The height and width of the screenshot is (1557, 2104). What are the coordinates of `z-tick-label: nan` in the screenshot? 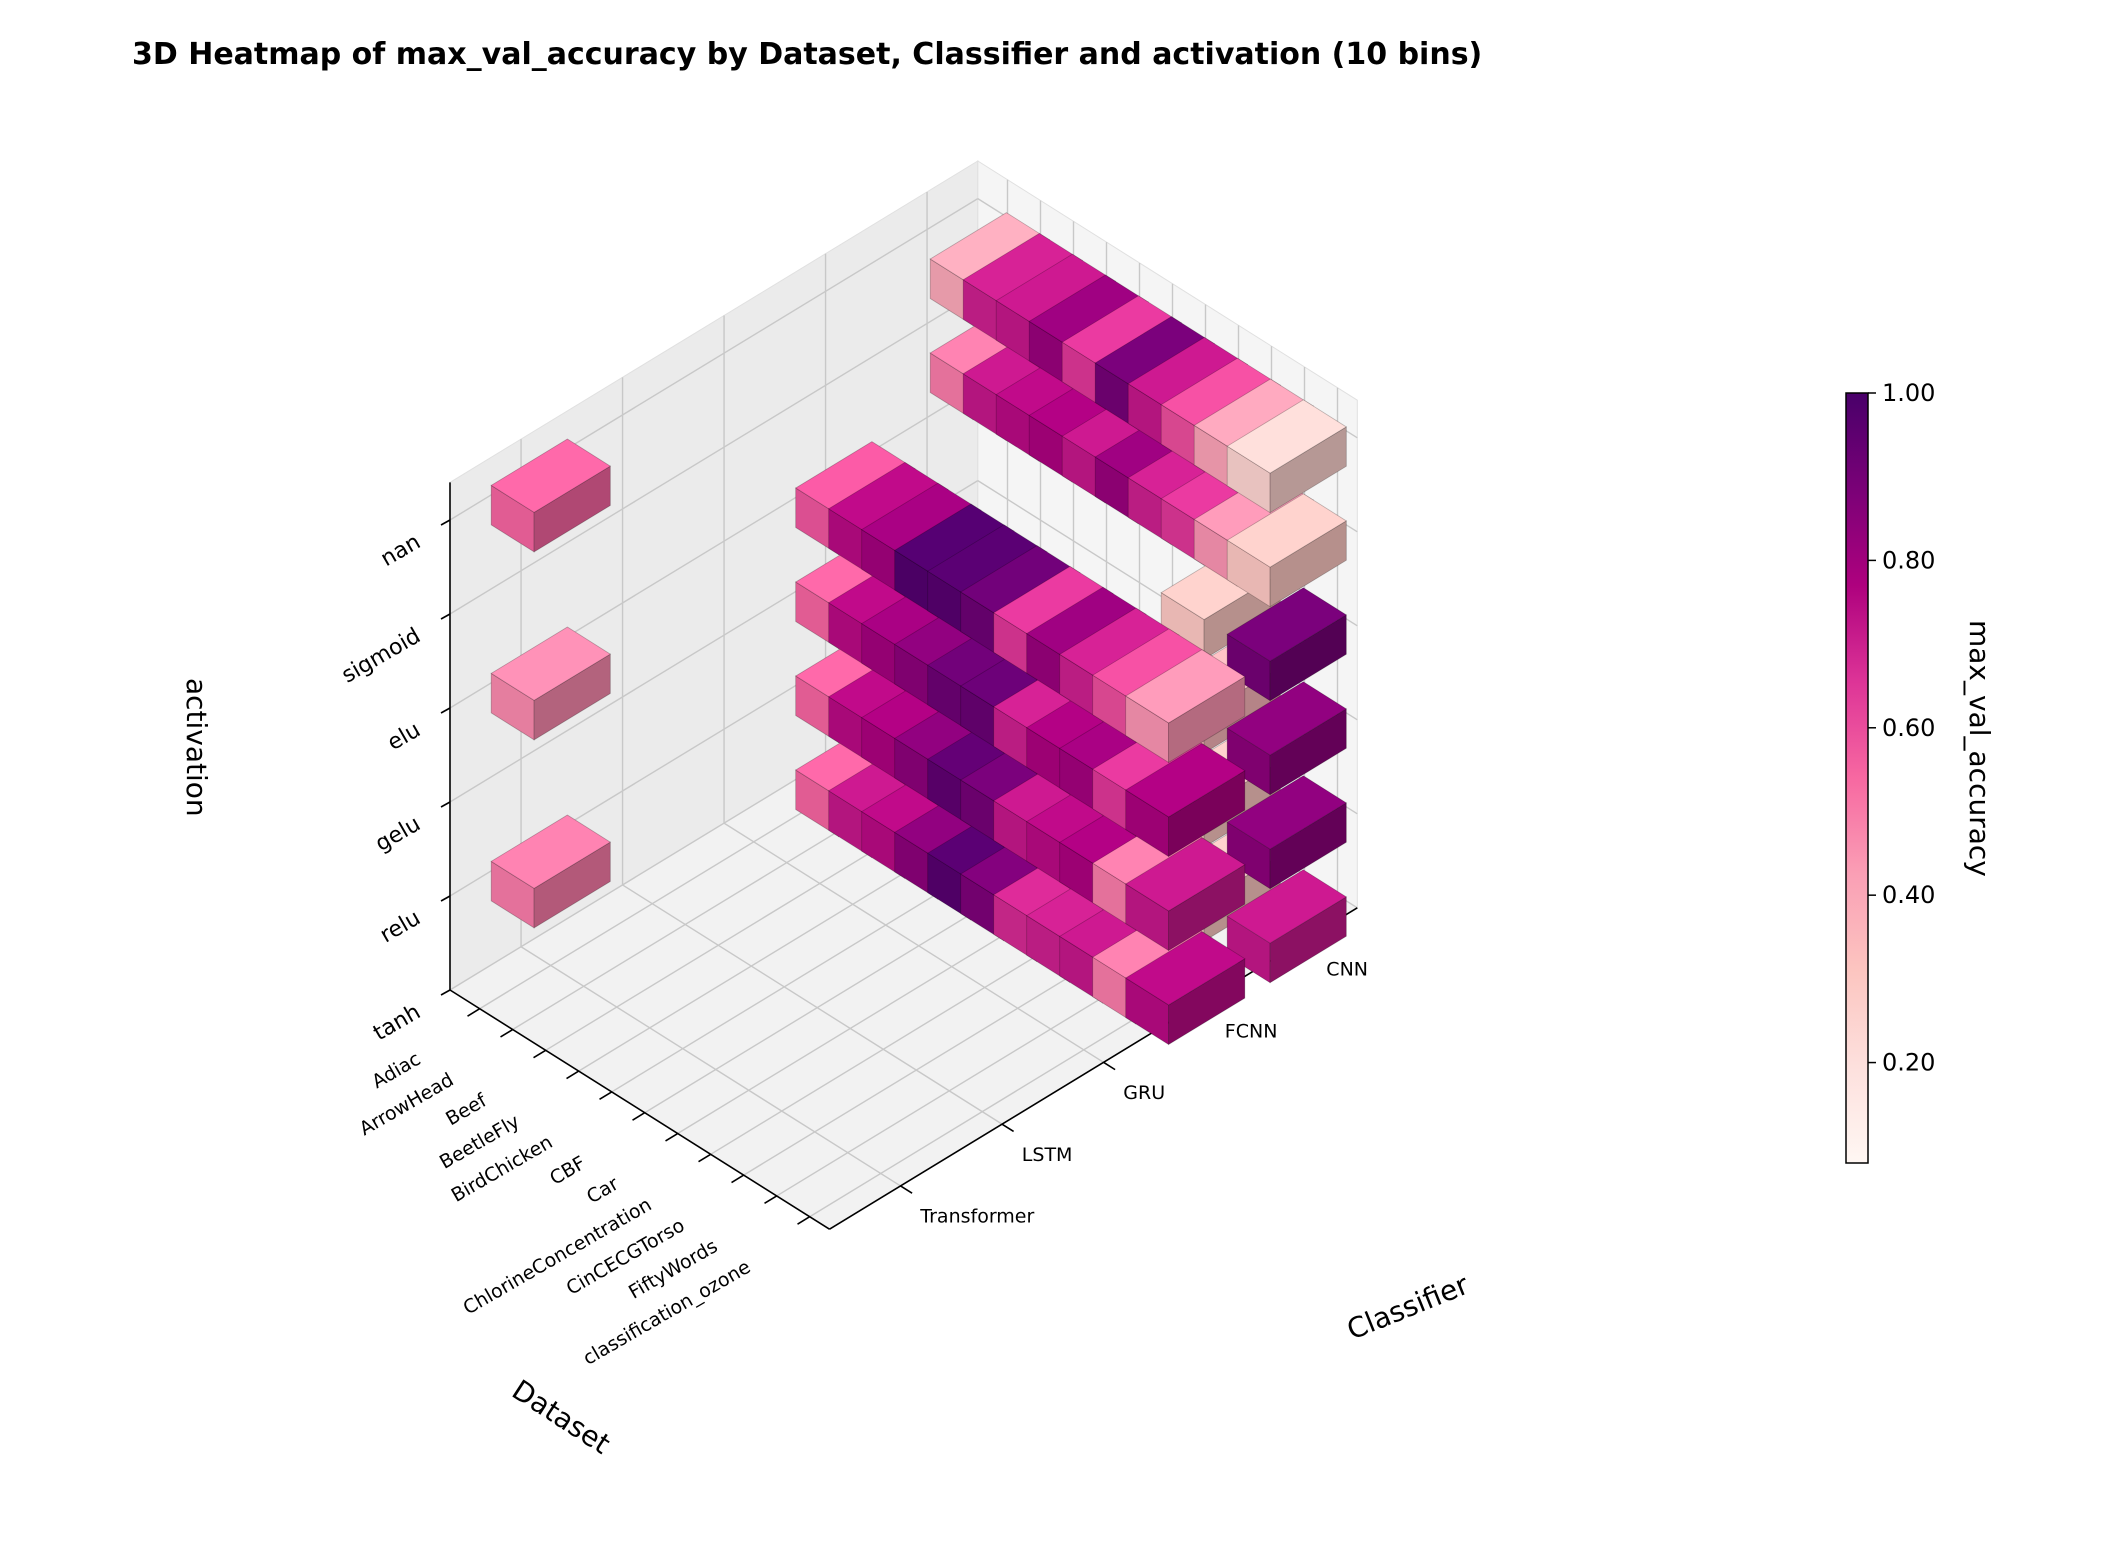 It's located at (401, 551).